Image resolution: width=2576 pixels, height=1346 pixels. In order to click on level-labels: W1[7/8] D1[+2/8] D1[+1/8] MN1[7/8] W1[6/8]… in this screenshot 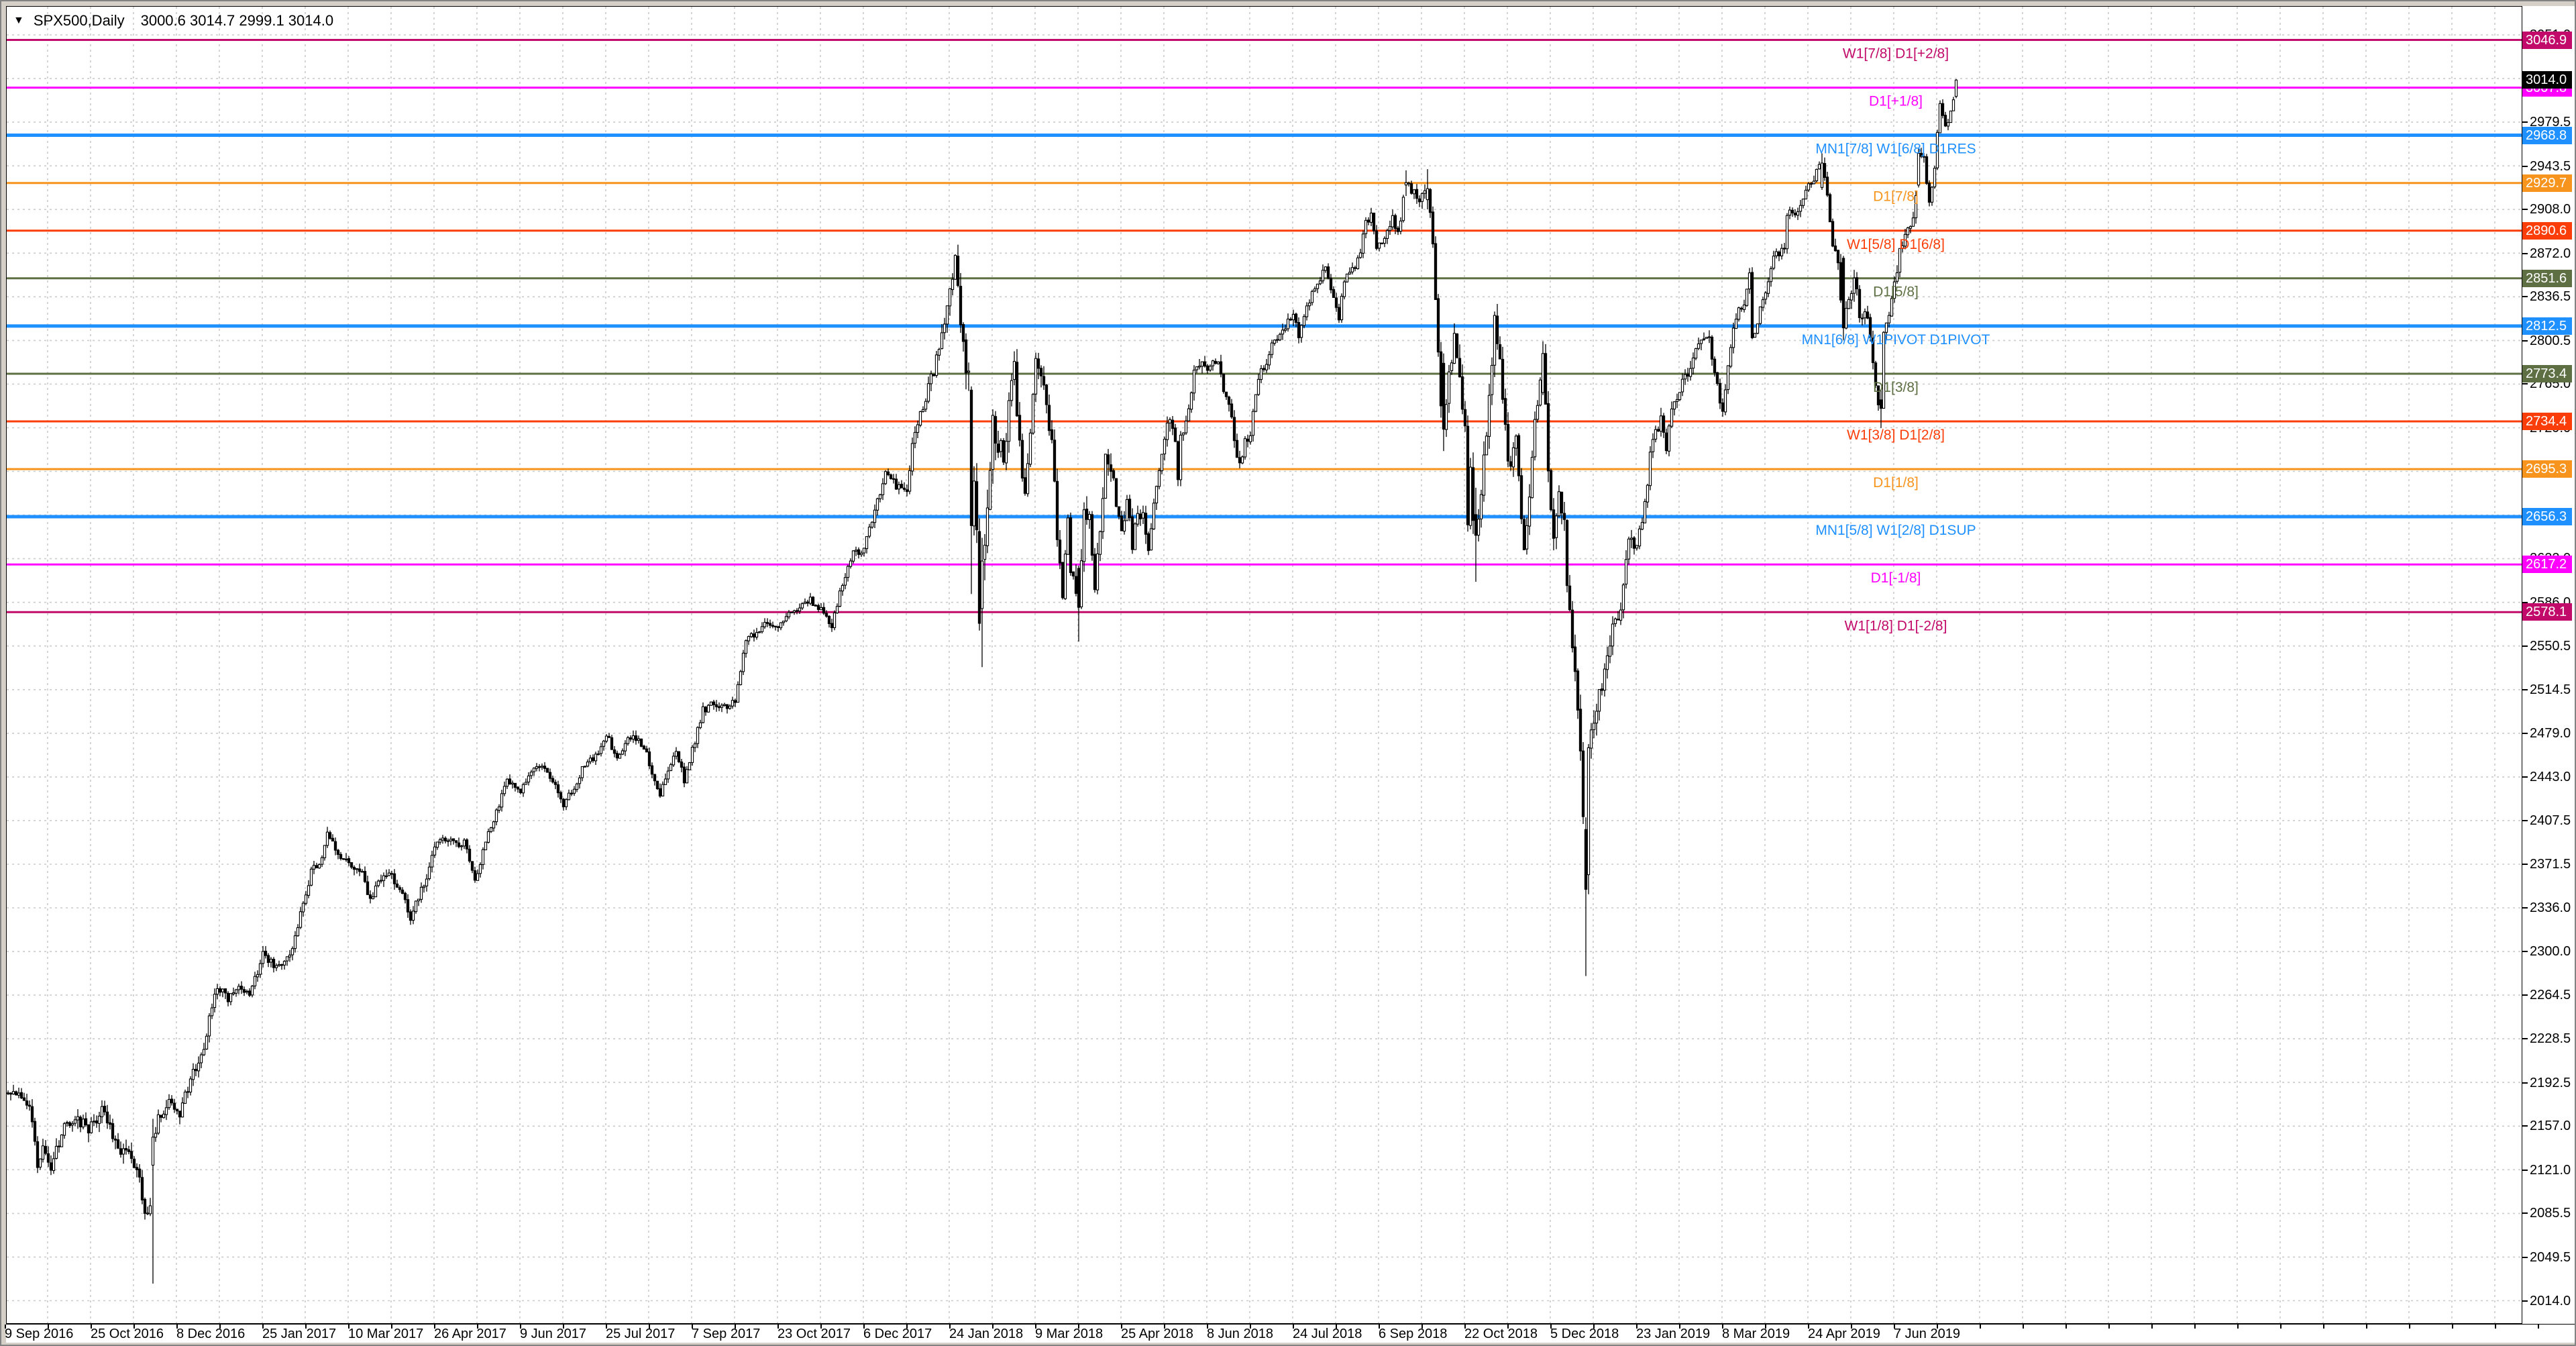, I will do `click(1896, 340)`.